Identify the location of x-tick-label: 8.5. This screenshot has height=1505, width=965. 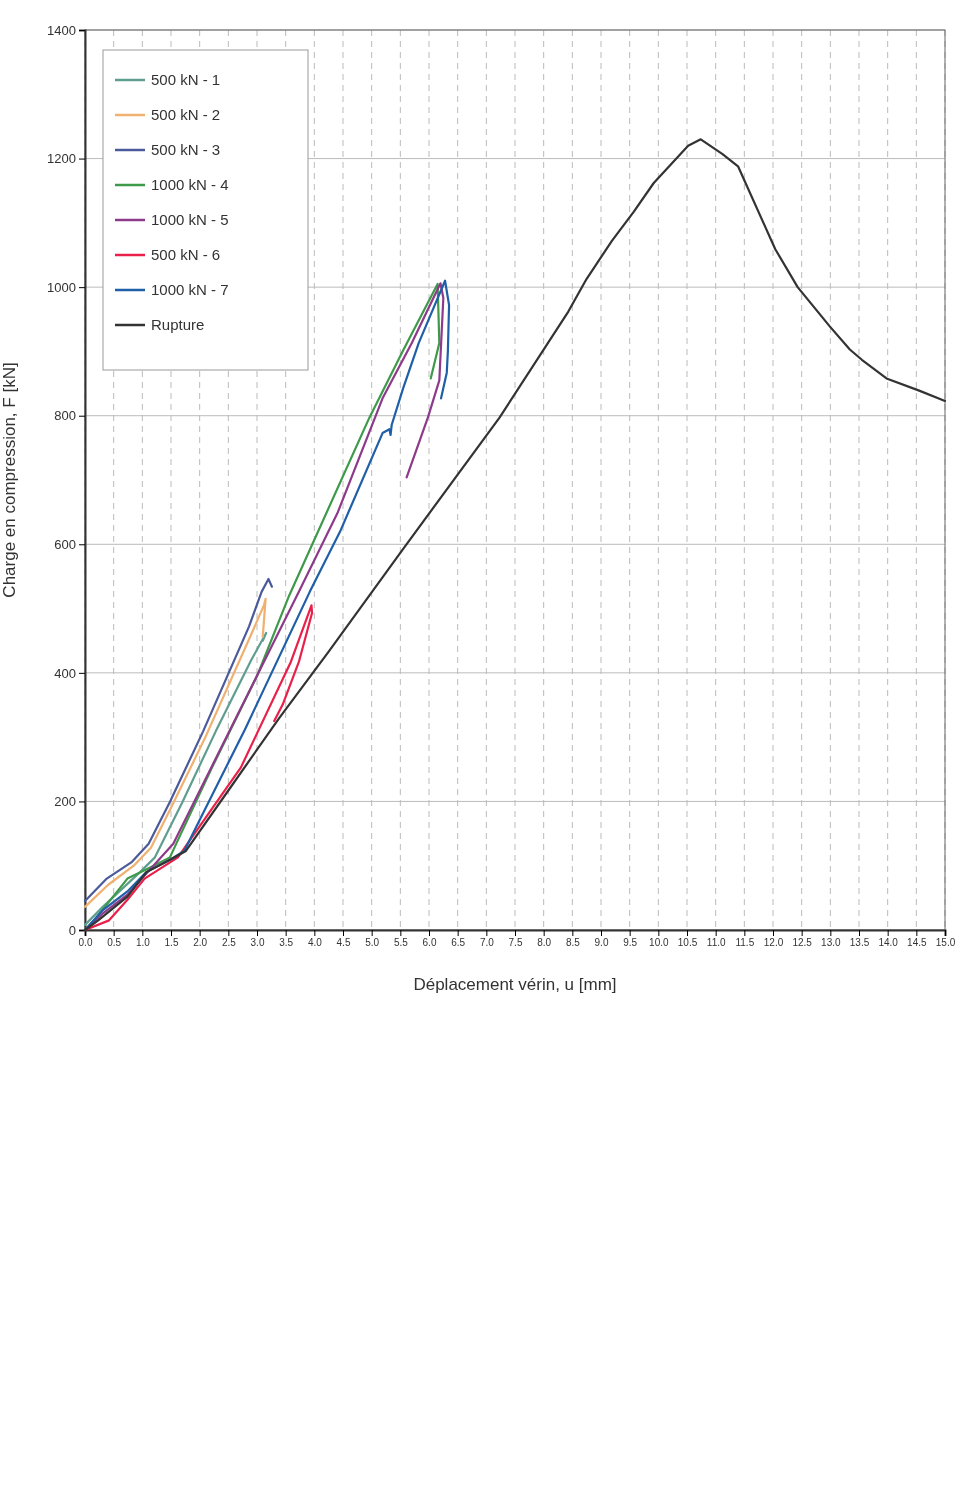
(573, 943).